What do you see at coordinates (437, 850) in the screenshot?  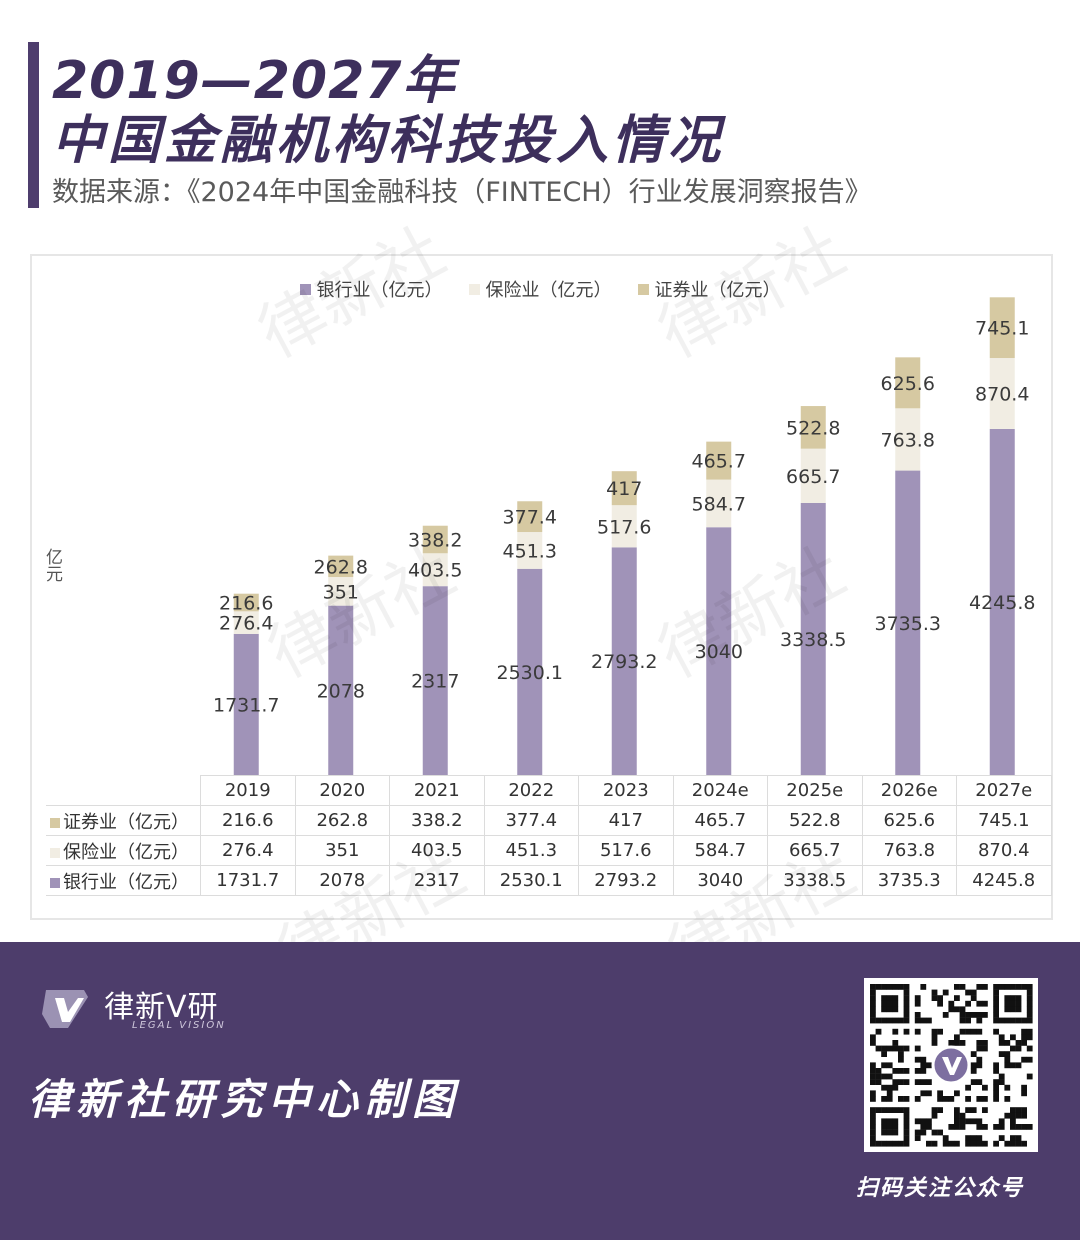 I see `table-cell: 403.5` at bounding box center [437, 850].